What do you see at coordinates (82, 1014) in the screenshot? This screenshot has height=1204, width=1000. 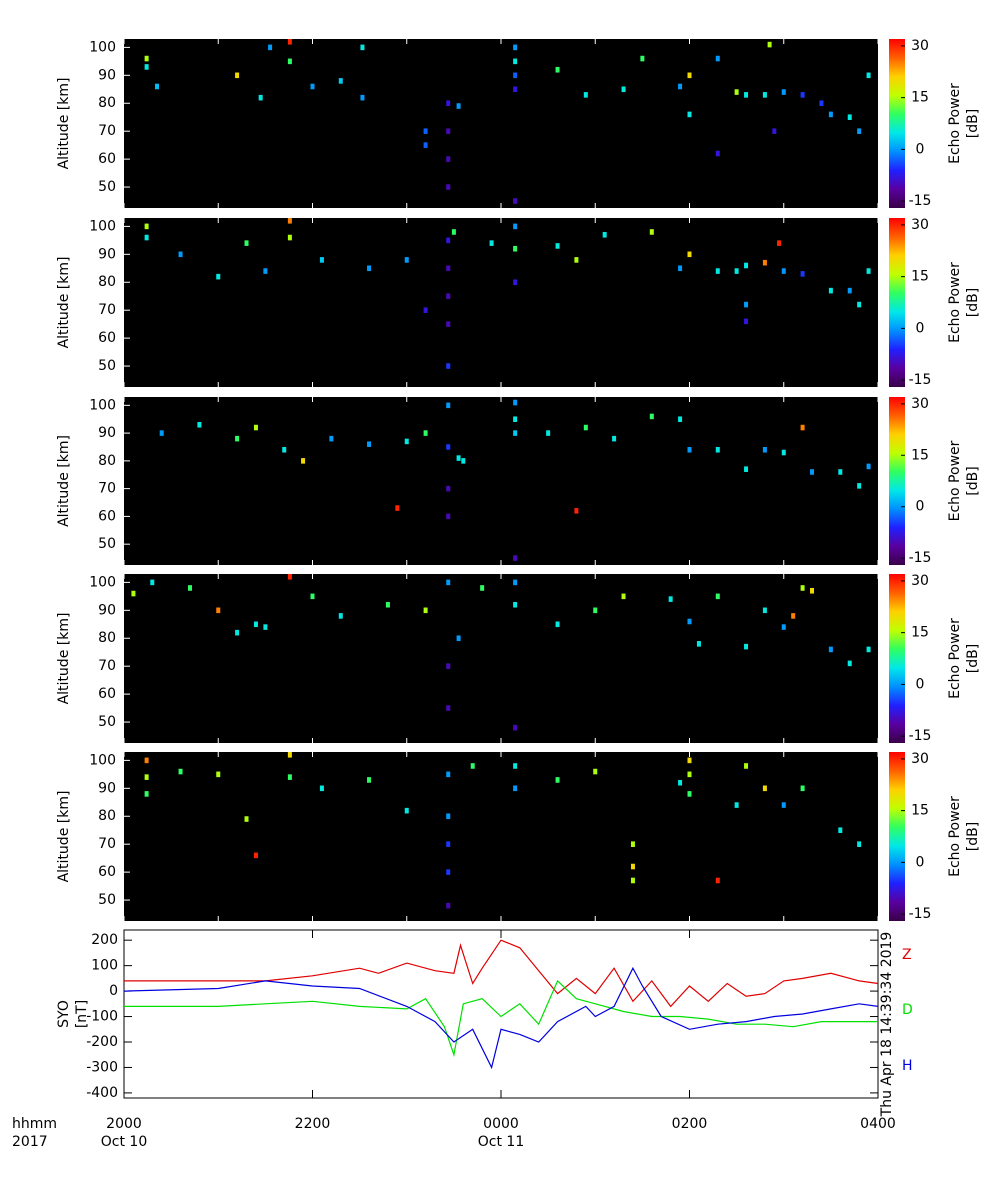 I see `y-axis-label: [nT]` at bounding box center [82, 1014].